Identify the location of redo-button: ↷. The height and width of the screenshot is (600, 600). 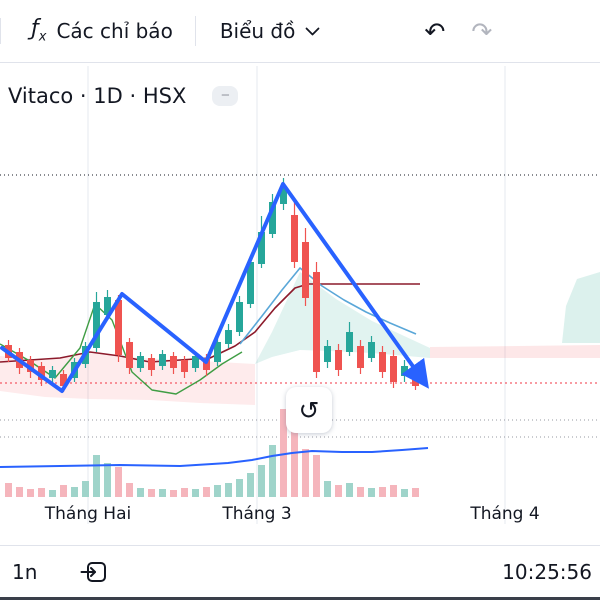
(481, 31).